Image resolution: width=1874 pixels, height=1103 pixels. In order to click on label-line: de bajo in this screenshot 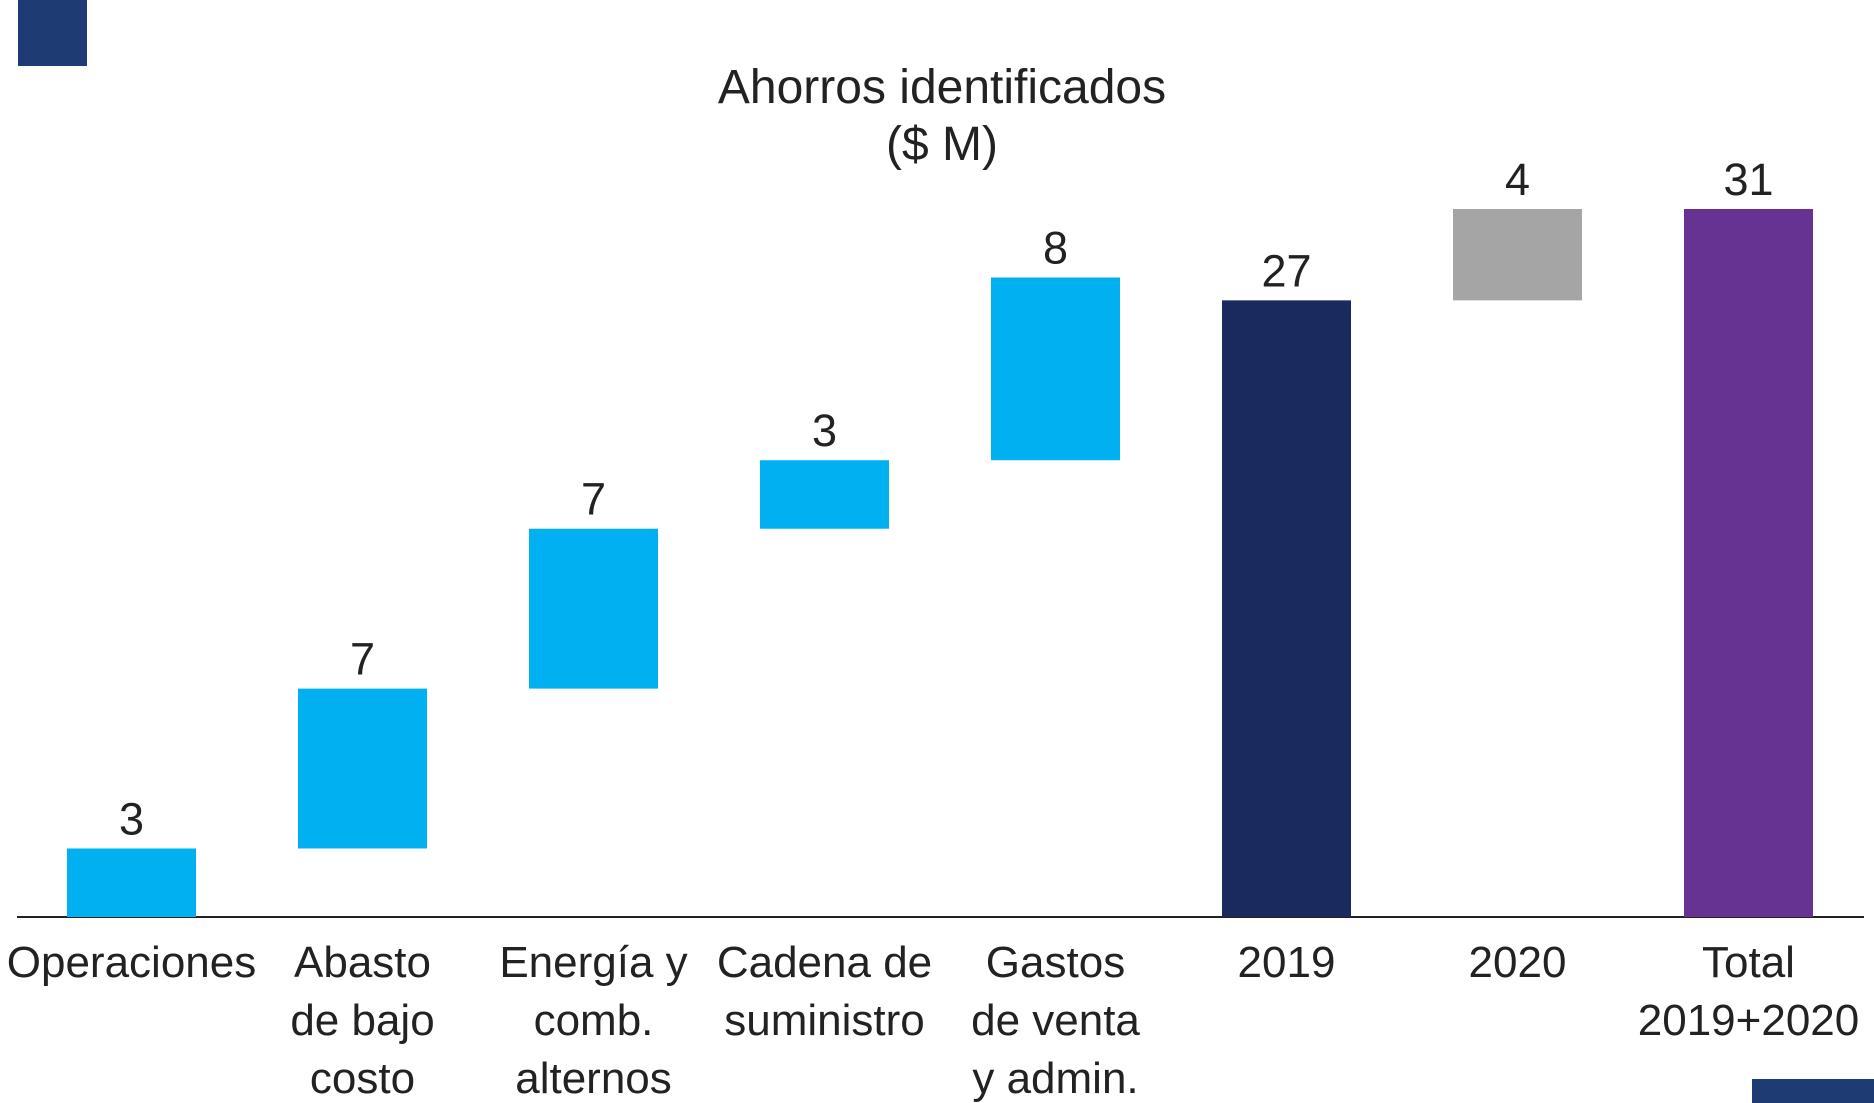, I will do `click(362, 1020)`.